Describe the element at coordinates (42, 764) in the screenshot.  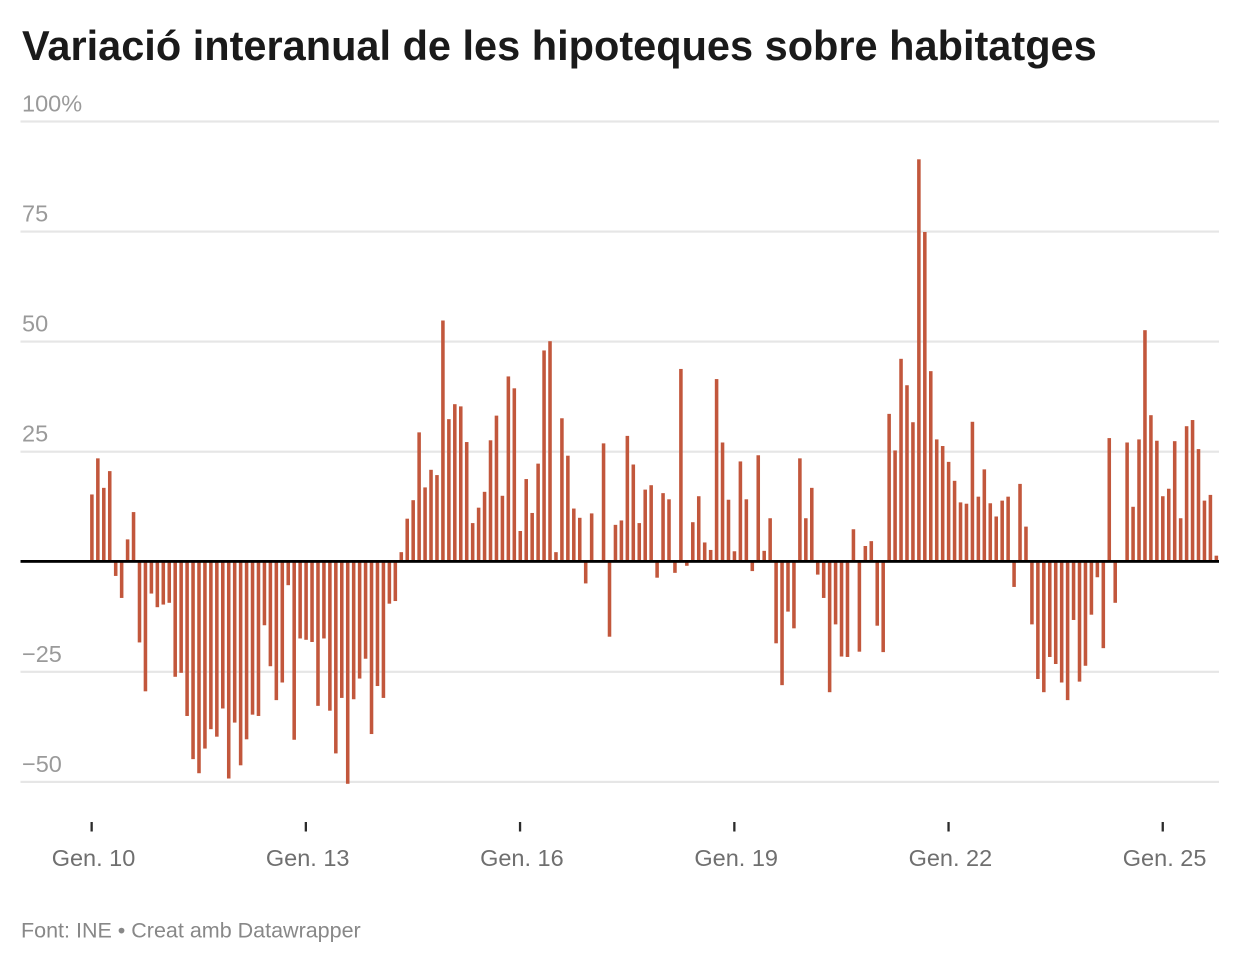
I see `svg-text: −50` at that location.